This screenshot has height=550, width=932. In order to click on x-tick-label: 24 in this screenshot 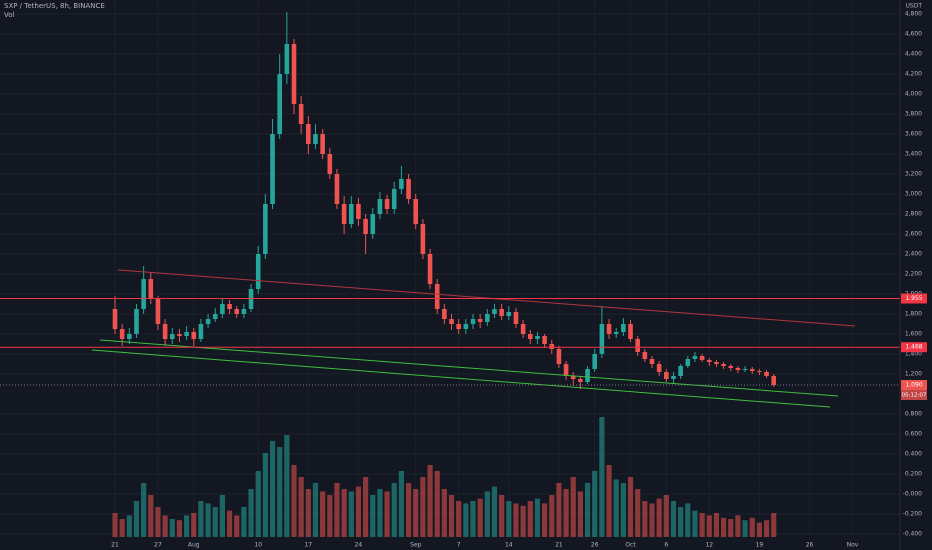, I will do `click(359, 545)`.